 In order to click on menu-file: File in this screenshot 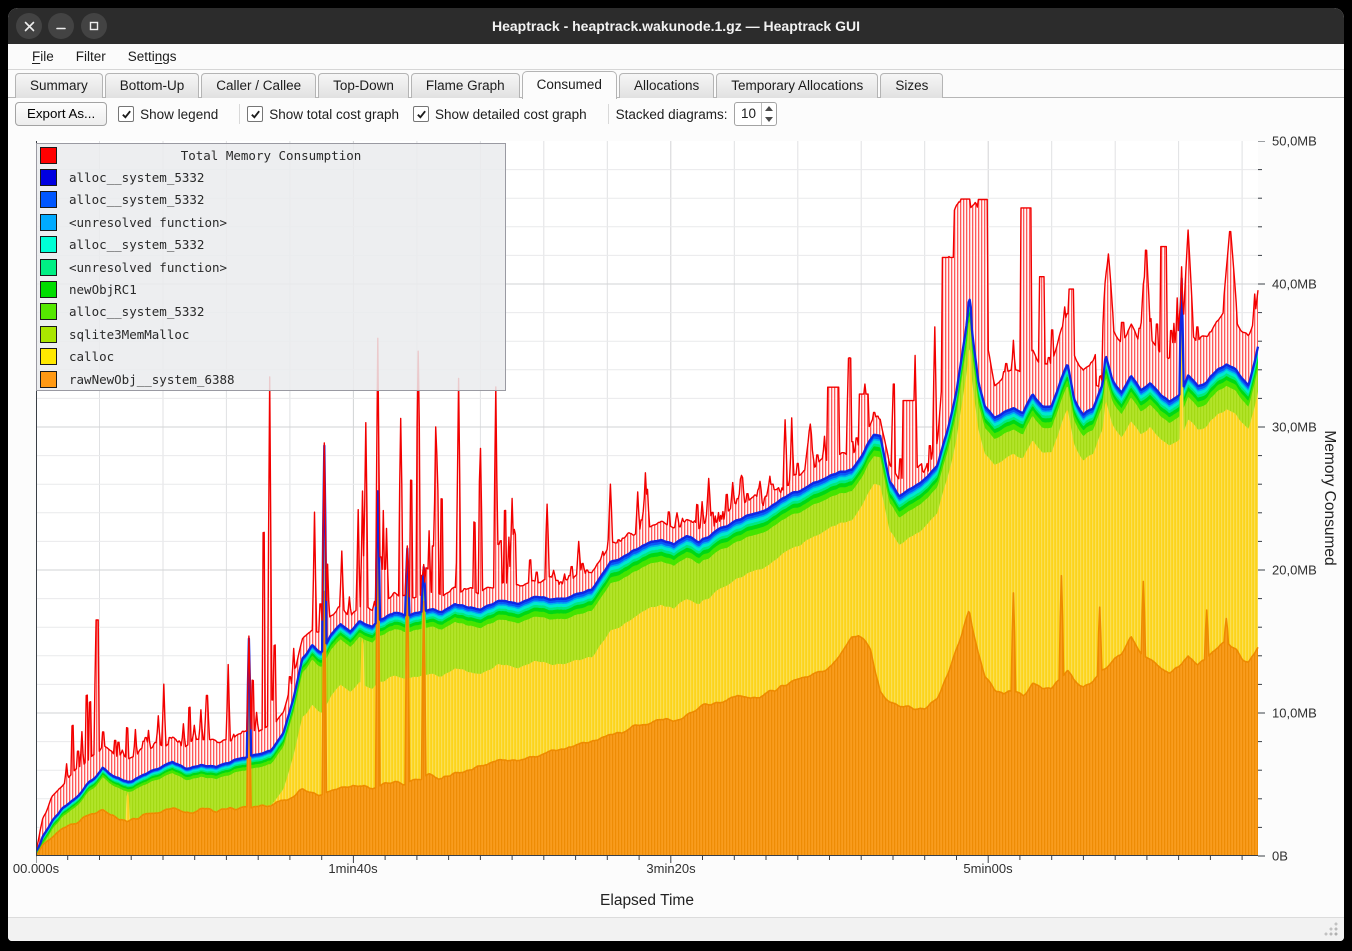, I will do `click(43, 56)`.